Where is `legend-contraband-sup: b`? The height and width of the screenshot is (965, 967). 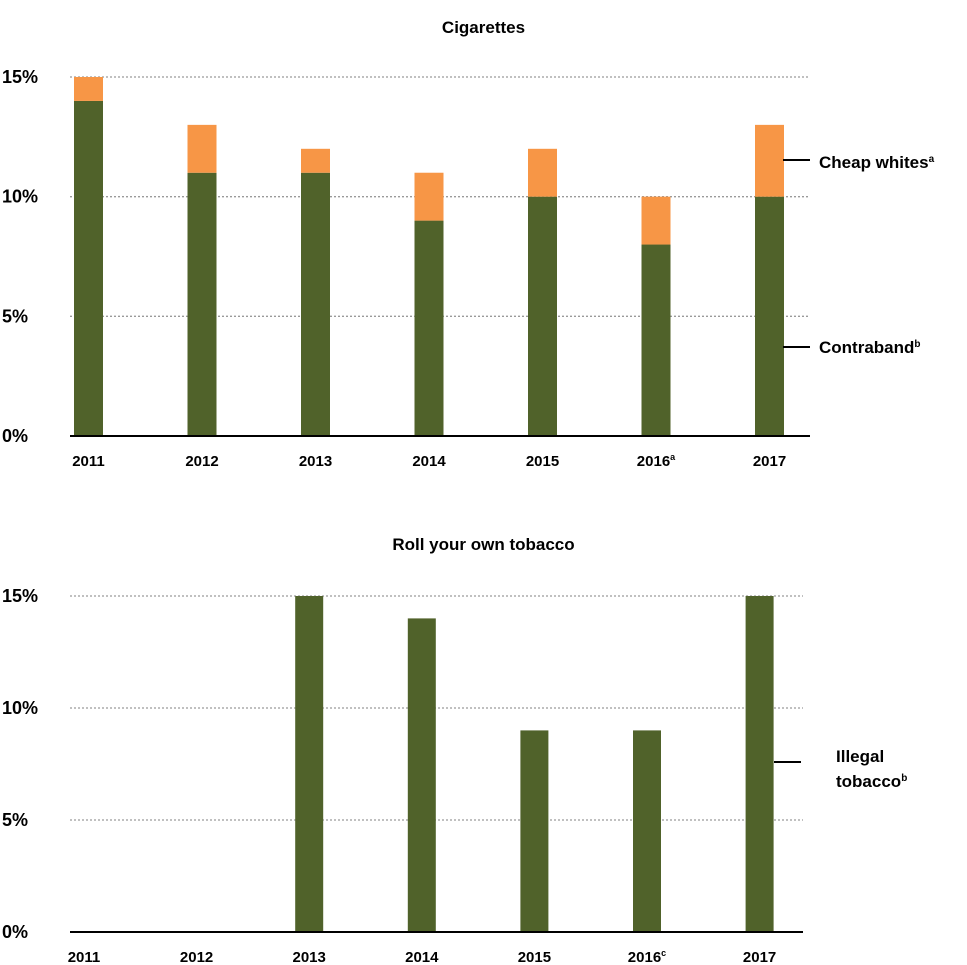
legend-contraband-sup: b is located at coordinates (917, 344).